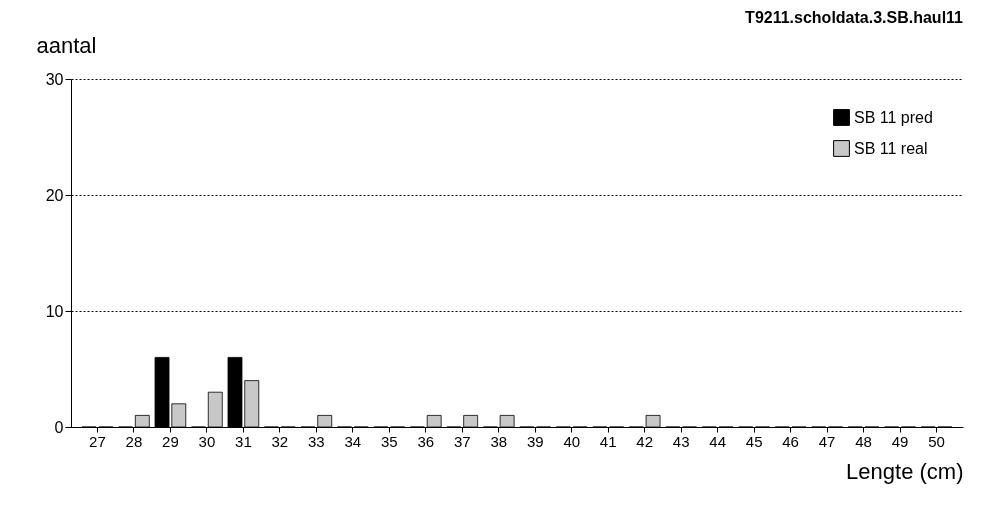  Describe the element at coordinates (499, 441) in the screenshot. I see `x-tick-label: 38` at that location.